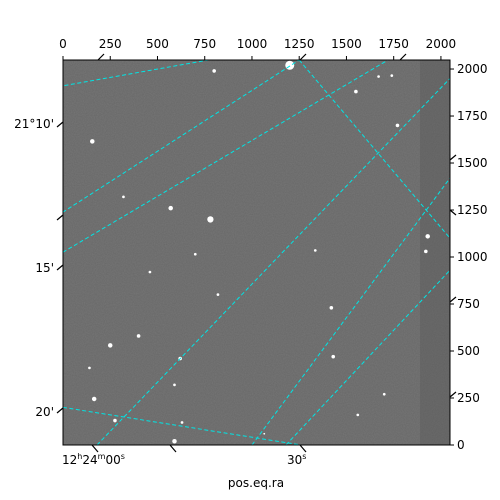  What do you see at coordinates (34, 124) in the screenshot?
I see `dec-label-0: 21°10'` at bounding box center [34, 124].